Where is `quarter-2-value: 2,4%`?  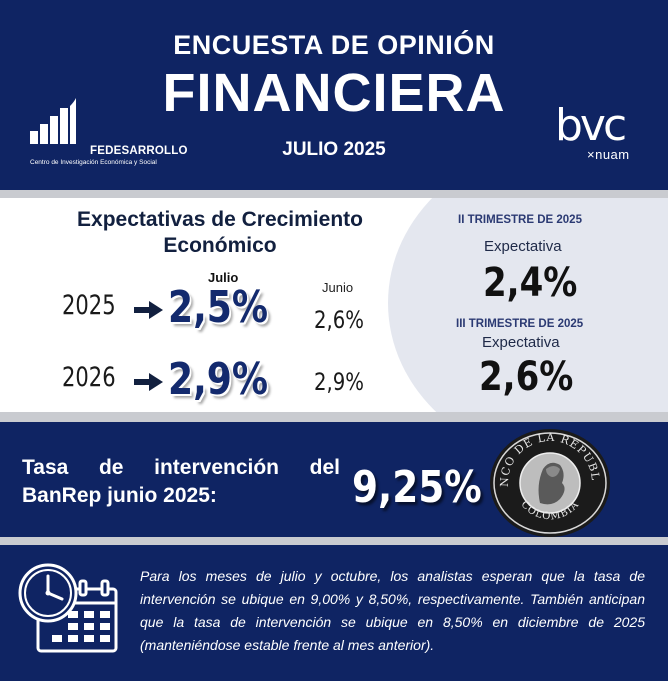
quarter-2-value: 2,4% is located at coordinates (530, 283).